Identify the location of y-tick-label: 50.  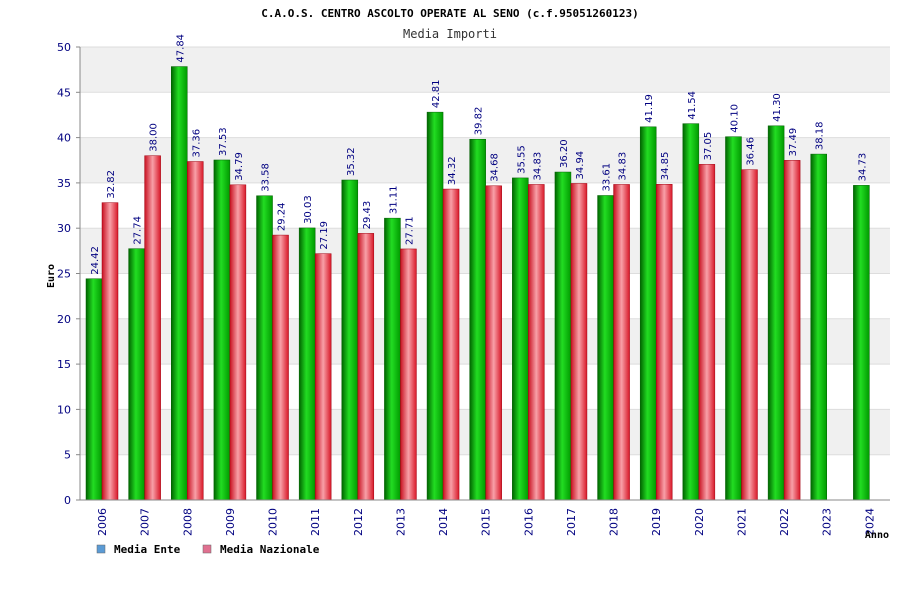
(64, 47).